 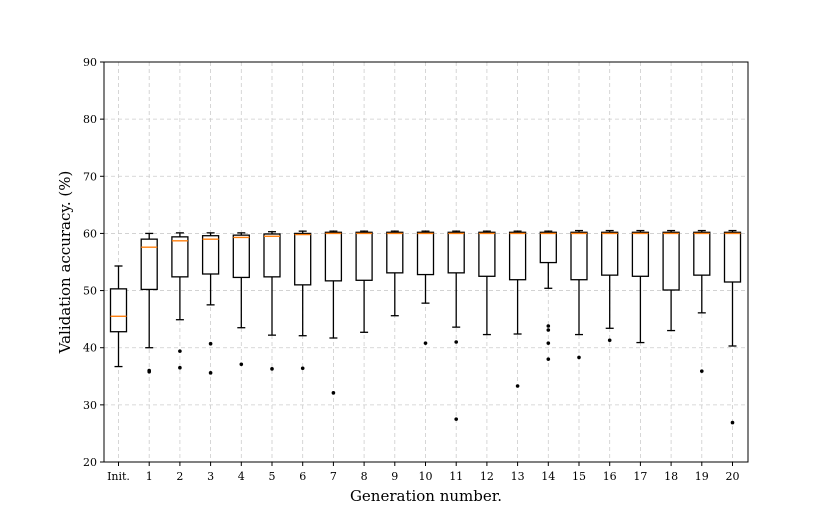 What do you see at coordinates (179, 476) in the screenshot?
I see `x-tick-label: 2` at bounding box center [179, 476].